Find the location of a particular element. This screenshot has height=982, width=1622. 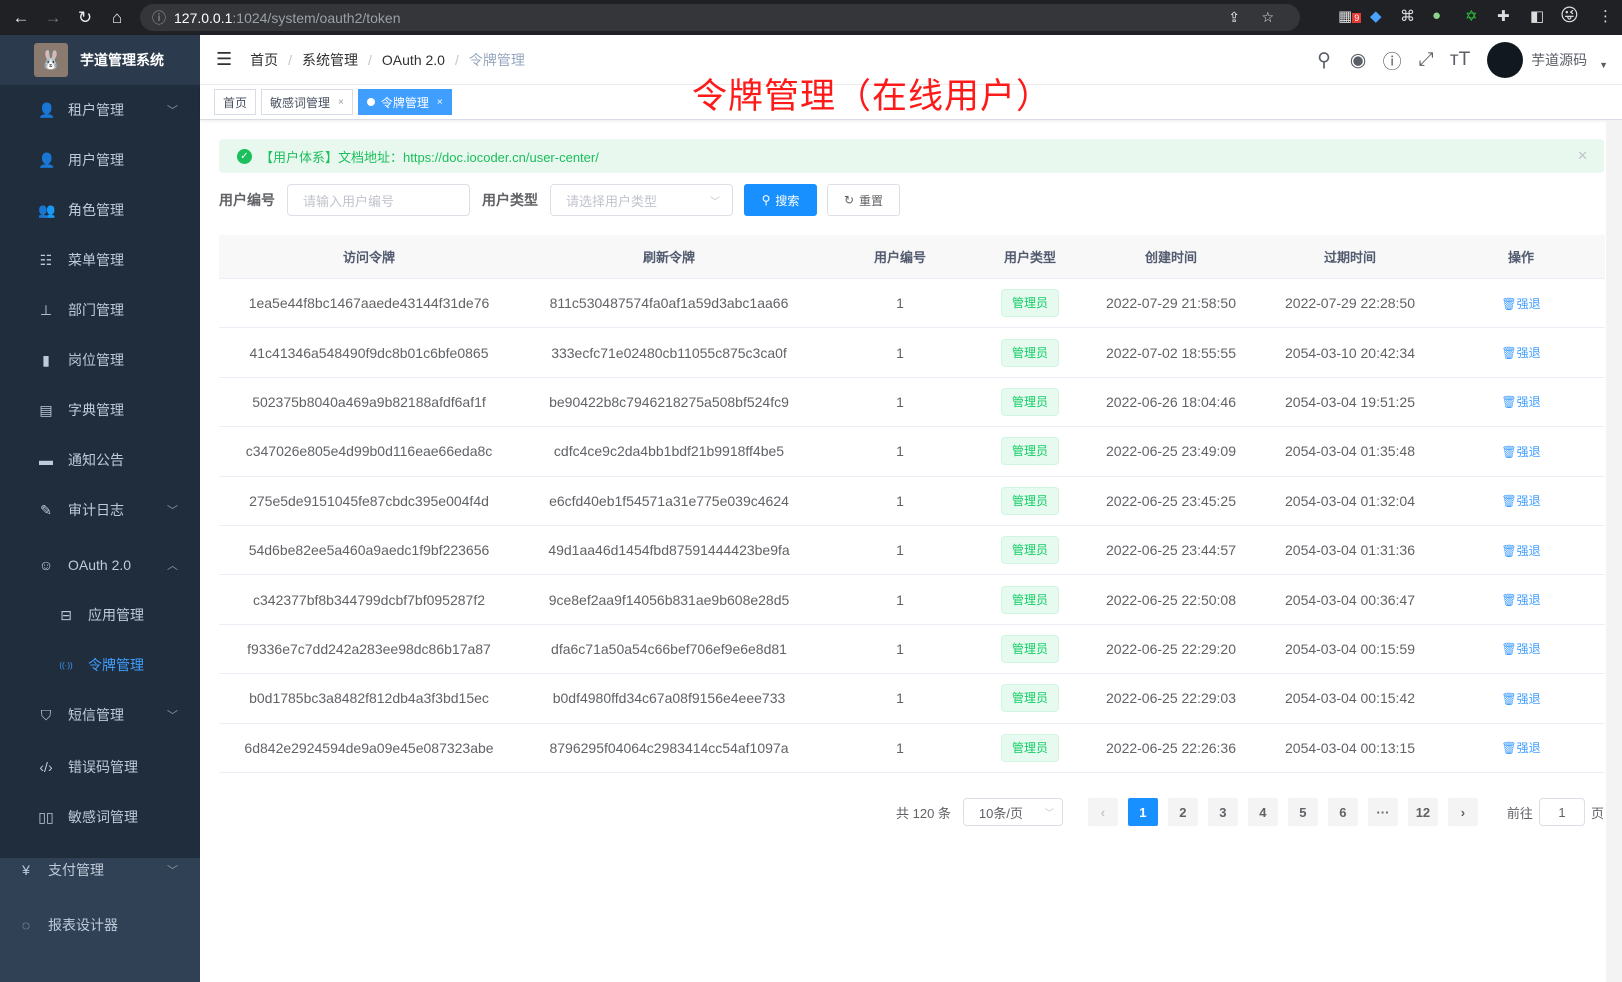

sidebar-item: ‹/› 错误码管理 is located at coordinates (100, 767).